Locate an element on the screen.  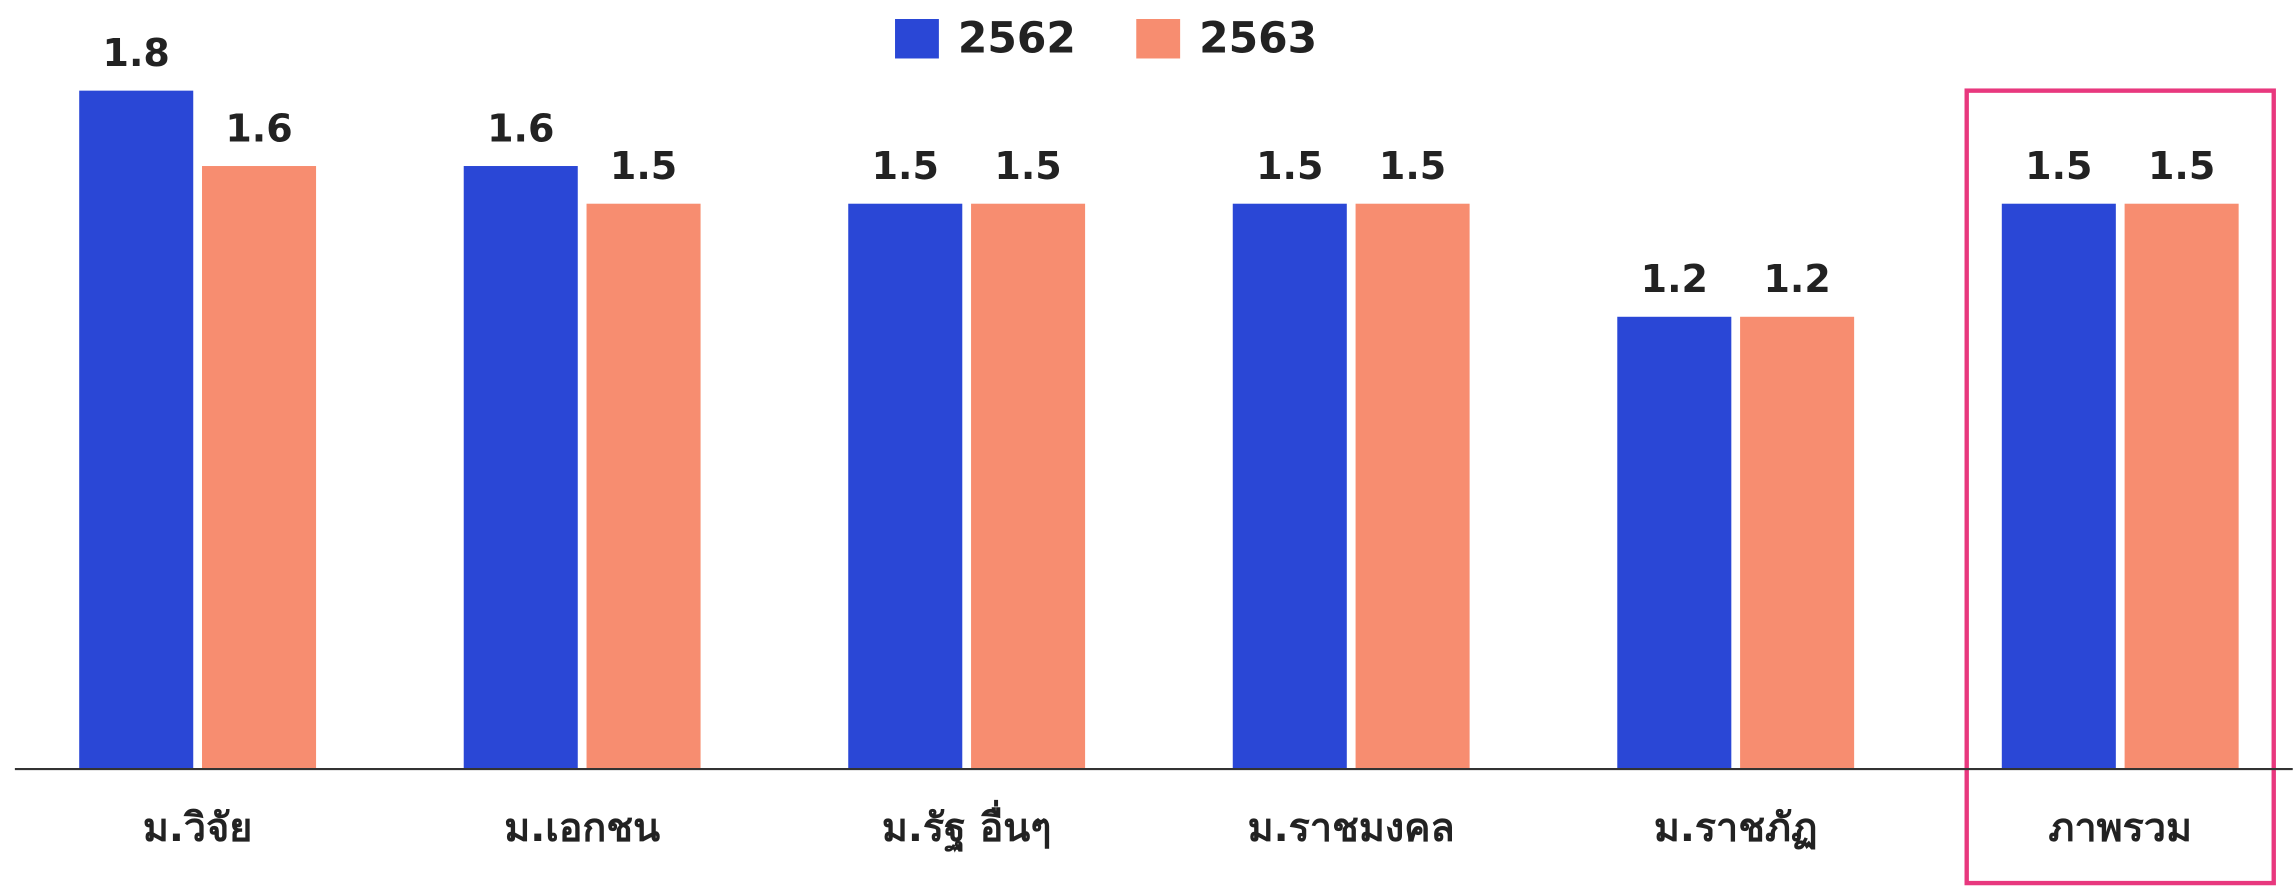
x-tick-label: ม.ราชภัฏ is located at coordinates (1736, 828).